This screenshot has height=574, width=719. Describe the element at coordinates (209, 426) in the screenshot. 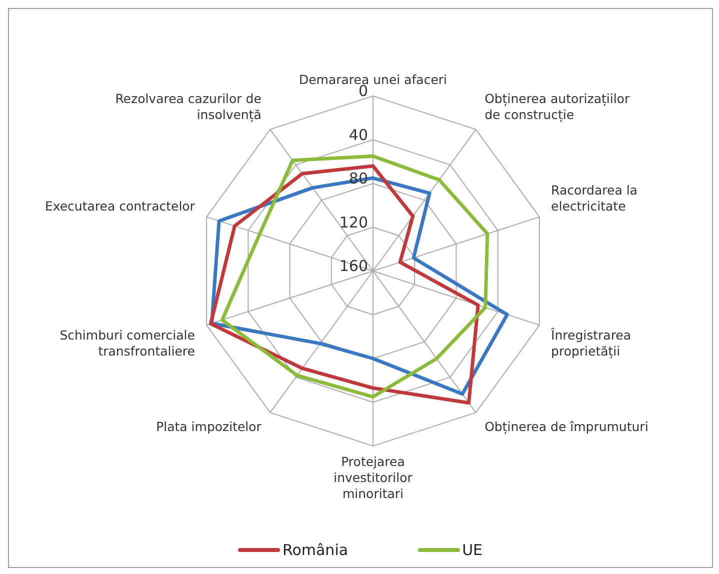

I see `spoke-label: Plata impozitelor` at that location.